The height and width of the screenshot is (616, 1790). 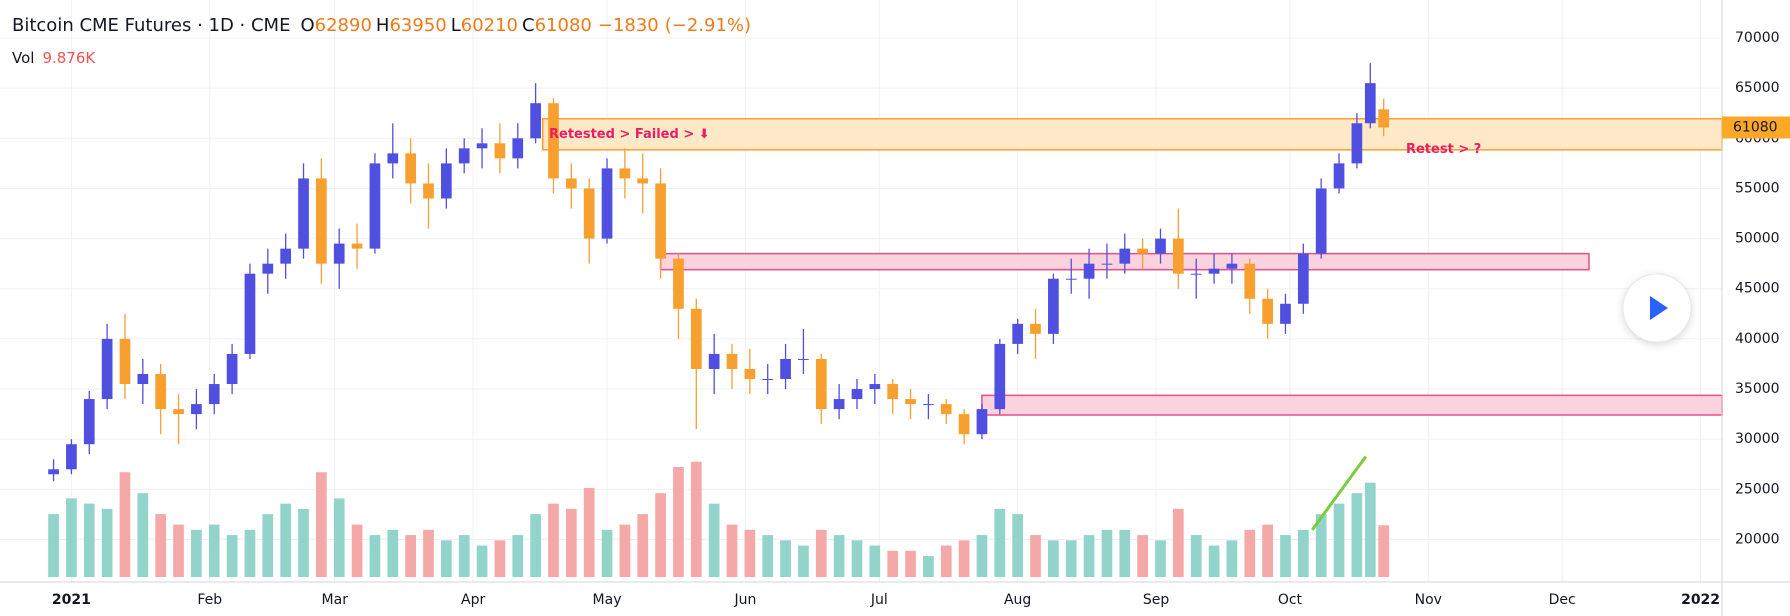 What do you see at coordinates (209, 600) in the screenshot?
I see `x-tick-label: Feb` at bounding box center [209, 600].